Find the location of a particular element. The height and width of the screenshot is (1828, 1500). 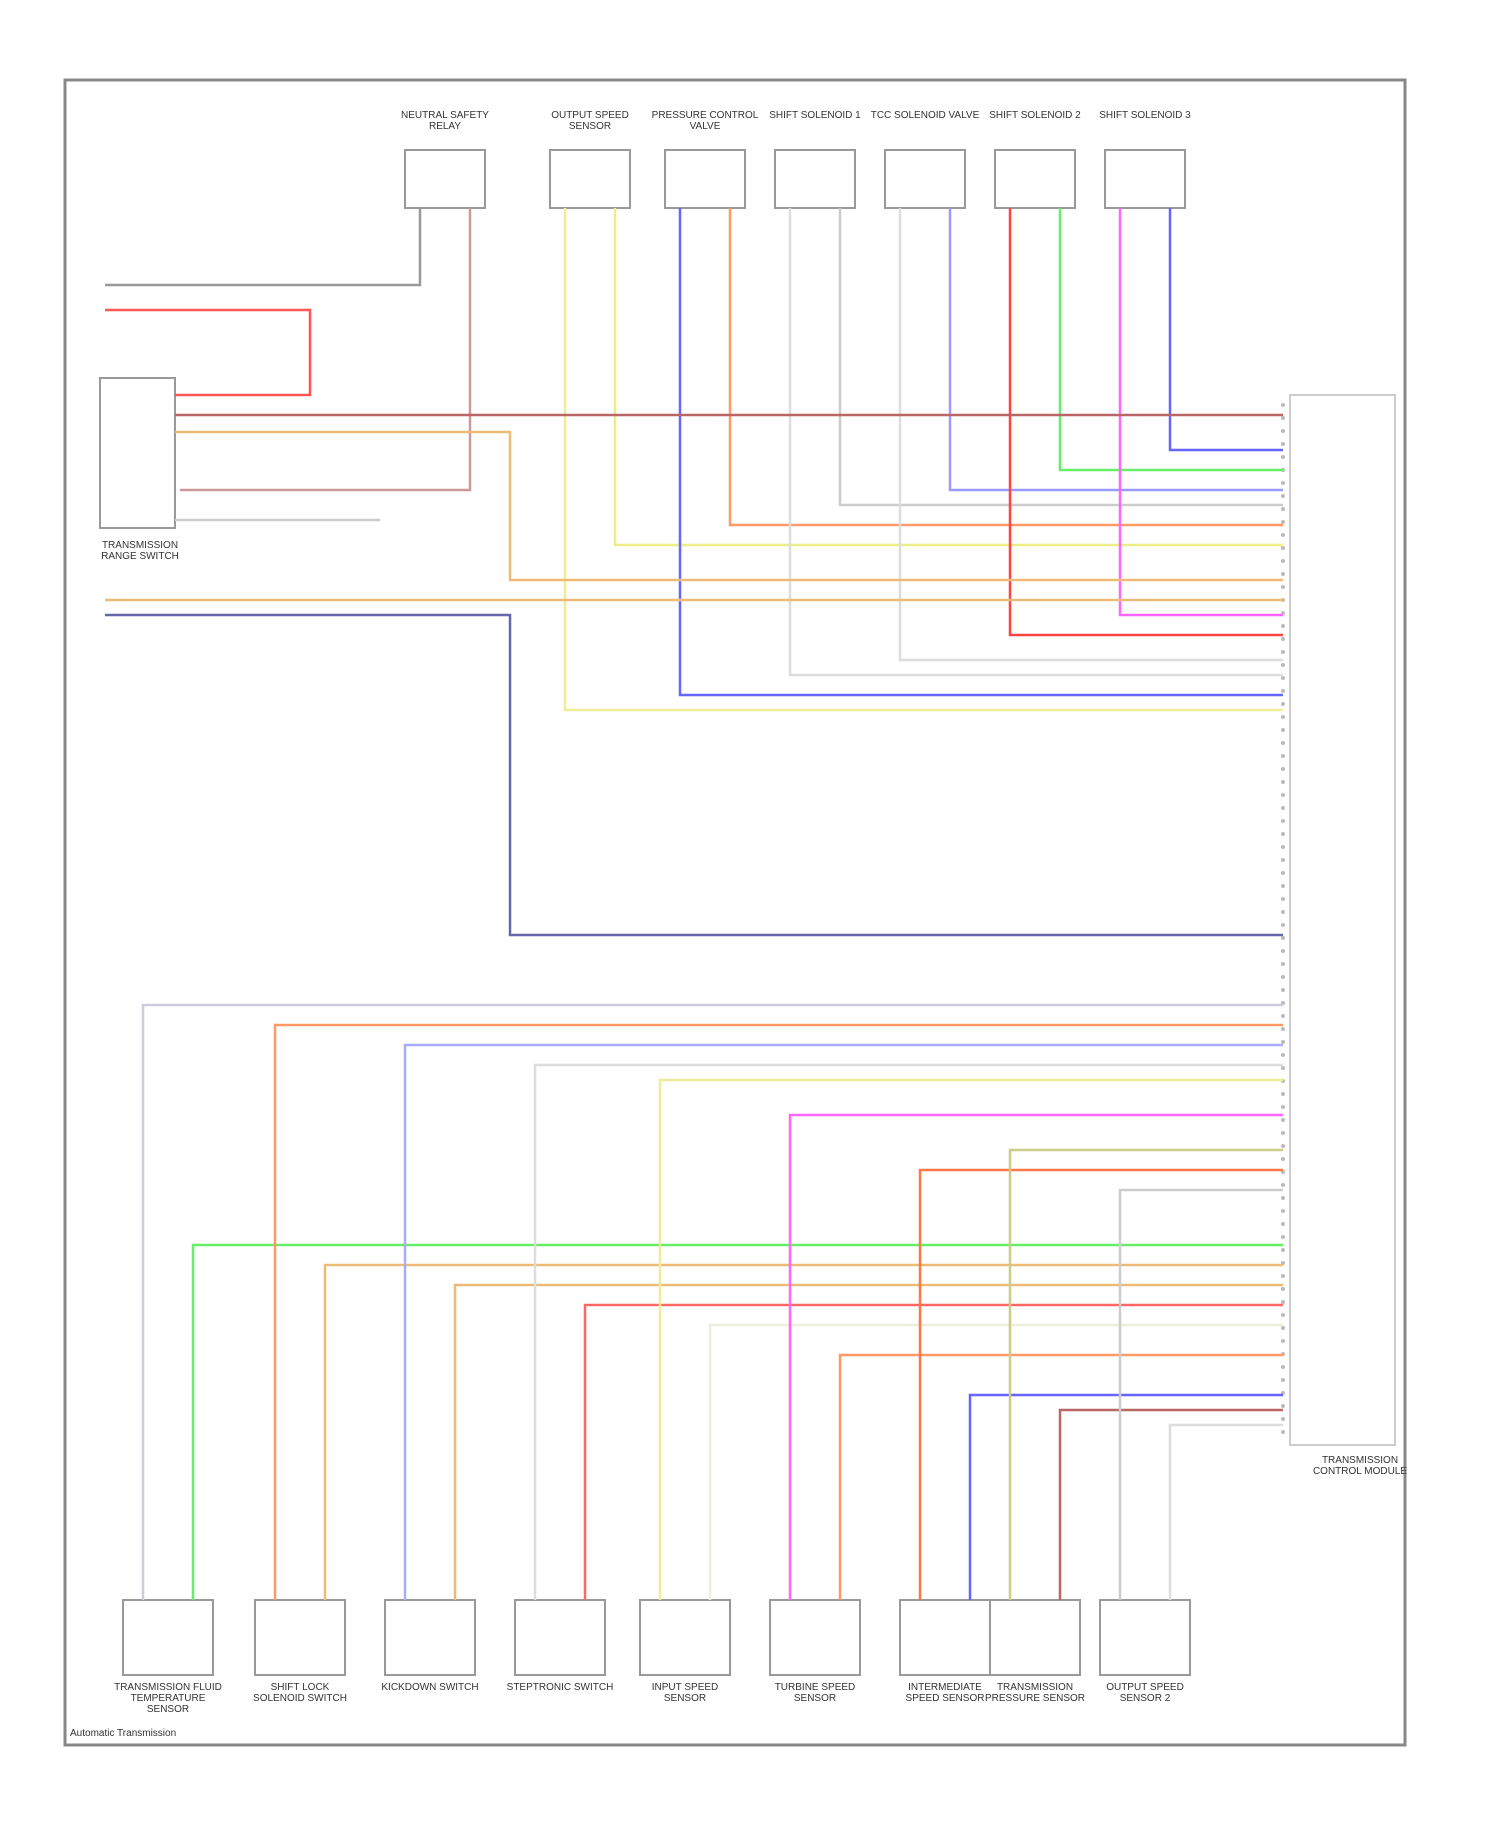

component-label: PRESSURE CONTROL VALVE is located at coordinates (705, 121).